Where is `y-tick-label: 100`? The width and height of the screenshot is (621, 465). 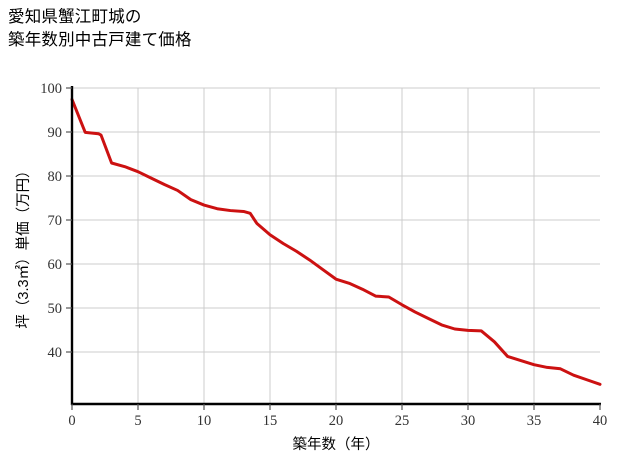 y-tick-label: 100 is located at coordinates (51, 89).